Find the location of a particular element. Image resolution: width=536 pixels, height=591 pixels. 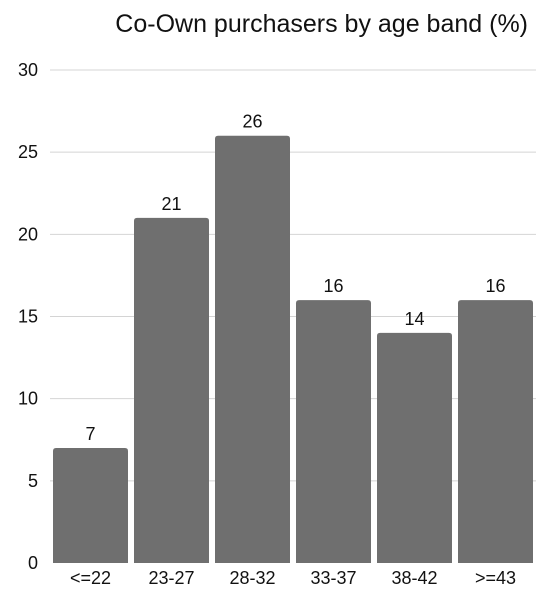

x-tick-label-<=22: <=22 is located at coordinates (90, 578).